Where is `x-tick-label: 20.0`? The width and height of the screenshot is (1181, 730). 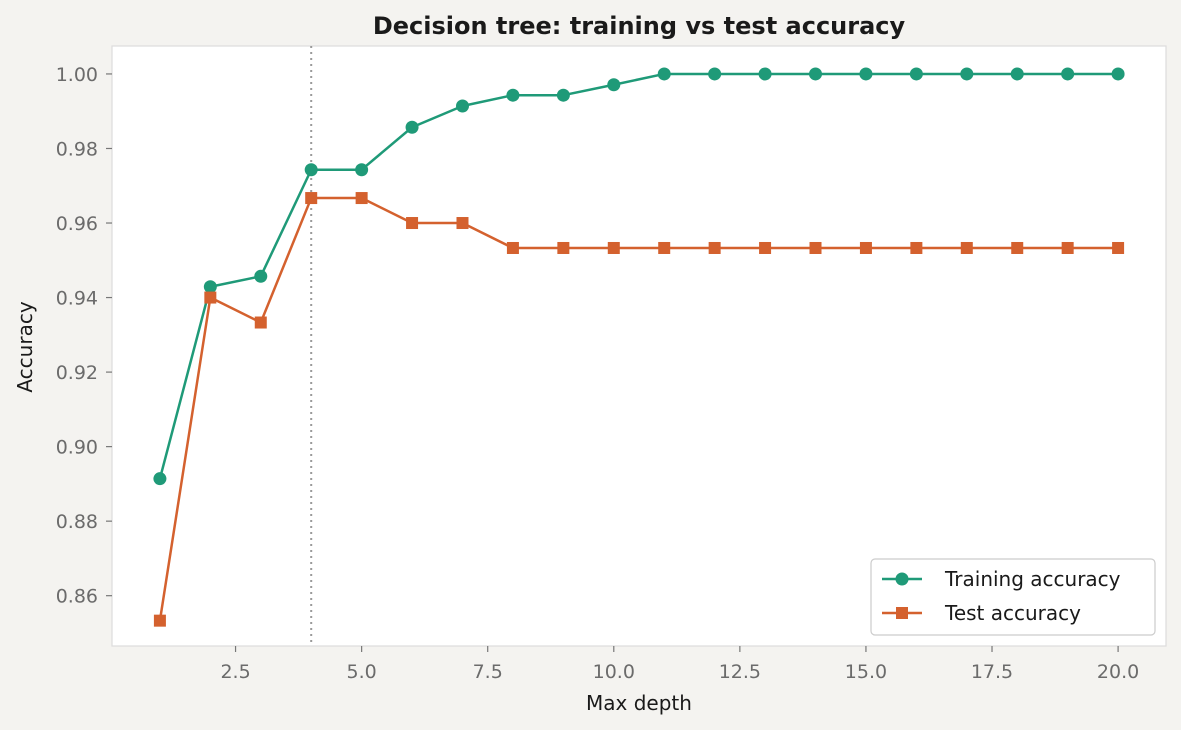 x-tick-label: 20.0 is located at coordinates (1118, 672).